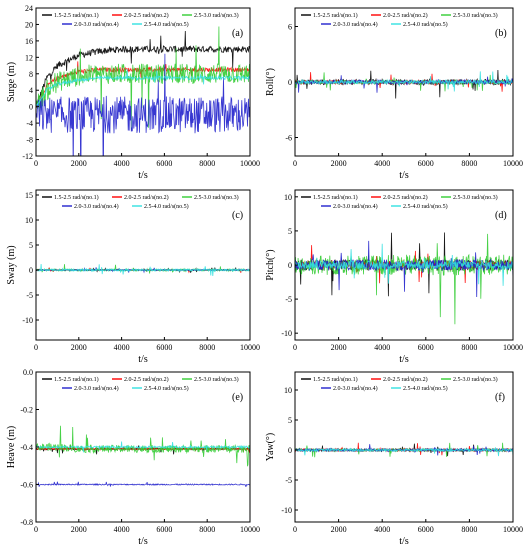 This screenshot has height=550, width=529. Describe the element at coordinates (29, 140) in the screenshot. I see `y-tick-label: -8` at that location.